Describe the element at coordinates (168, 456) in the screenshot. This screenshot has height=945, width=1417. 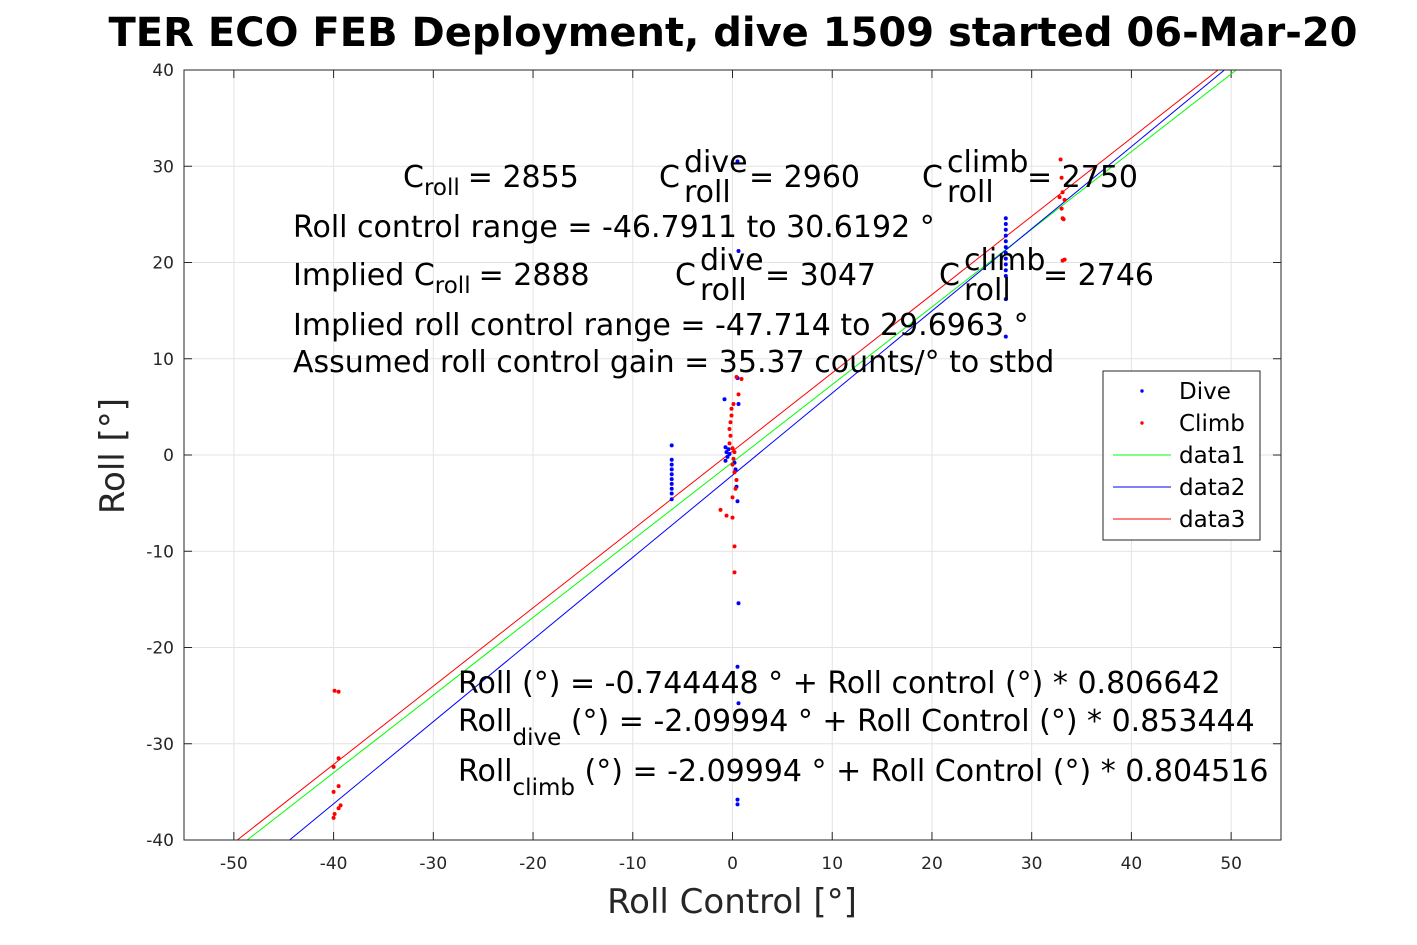
I see `y-tick-label: 0` at that location.